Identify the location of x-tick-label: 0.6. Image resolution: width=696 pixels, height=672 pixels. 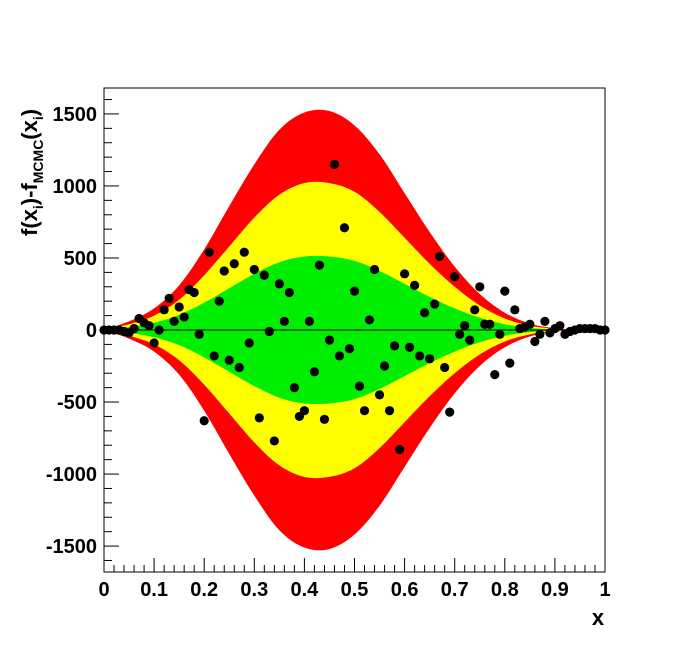
(405, 590).